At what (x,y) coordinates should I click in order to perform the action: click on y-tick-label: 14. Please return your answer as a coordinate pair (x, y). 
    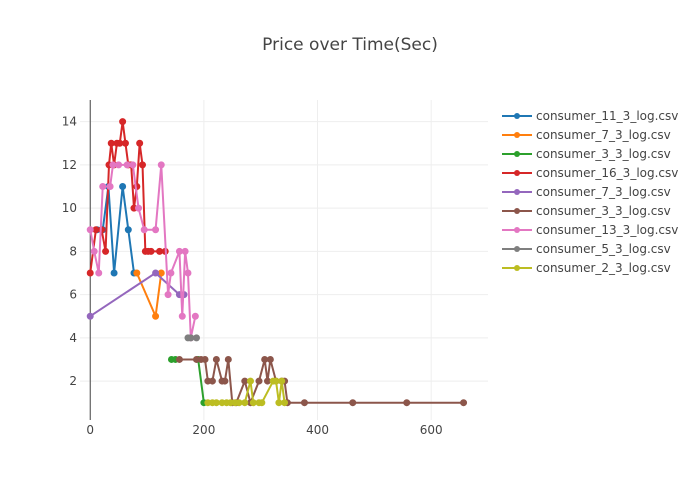
    Looking at the image, I should click on (69, 122).